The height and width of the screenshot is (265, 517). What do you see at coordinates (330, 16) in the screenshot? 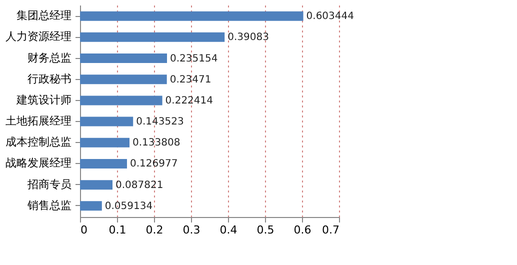
I see `data-label: 0.603444` at bounding box center [330, 16].